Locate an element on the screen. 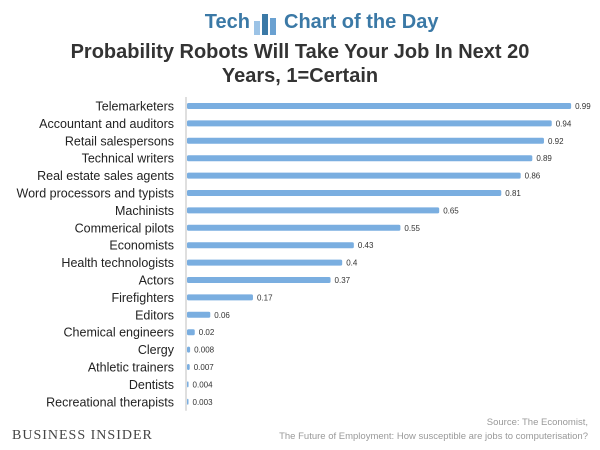 The width and height of the screenshot is (600, 450). category-label: Health technologists is located at coordinates (117, 263).